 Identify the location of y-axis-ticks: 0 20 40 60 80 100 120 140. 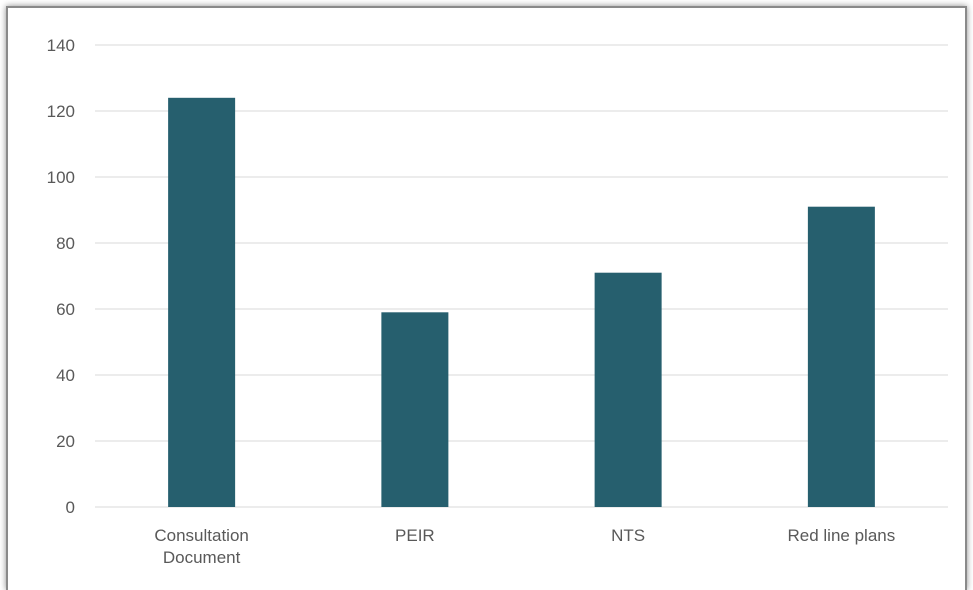
(61, 276).